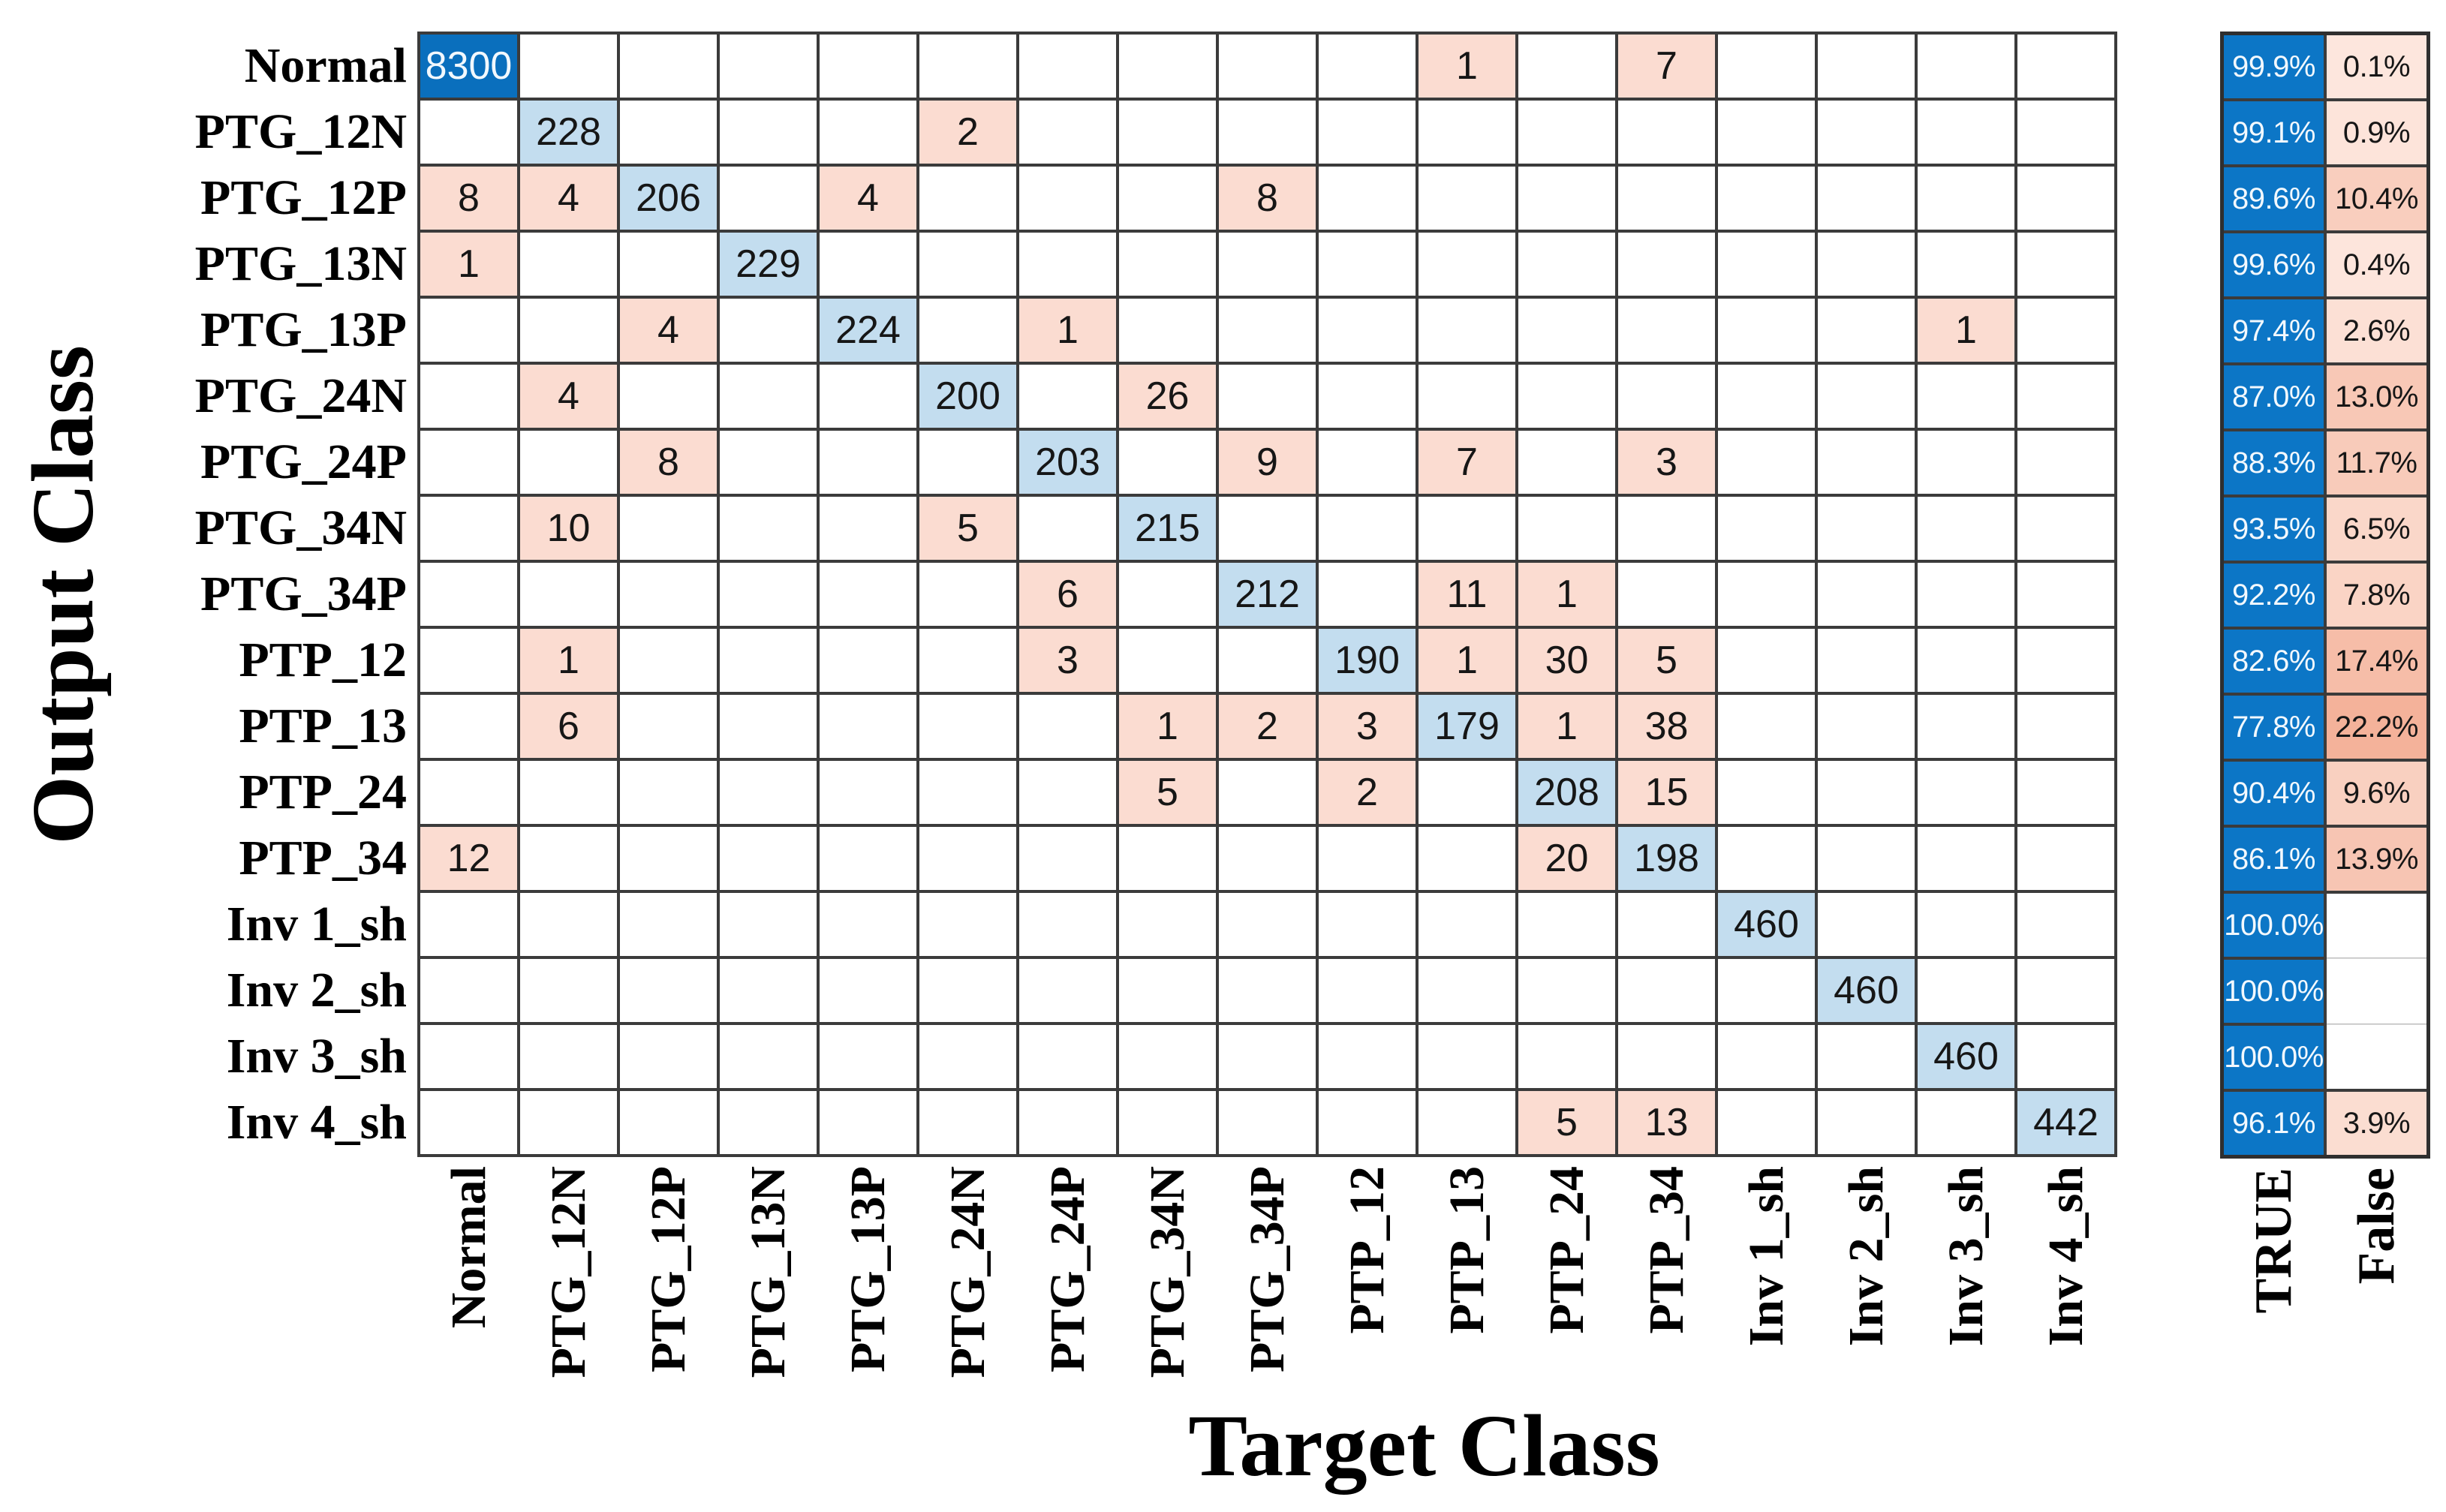 The height and width of the screenshot is (1512, 2446). What do you see at coordinates (2376, 793) in the screenshot?
I see `summary-false-cell: 9.6%` at bounding box center [2376, 793].